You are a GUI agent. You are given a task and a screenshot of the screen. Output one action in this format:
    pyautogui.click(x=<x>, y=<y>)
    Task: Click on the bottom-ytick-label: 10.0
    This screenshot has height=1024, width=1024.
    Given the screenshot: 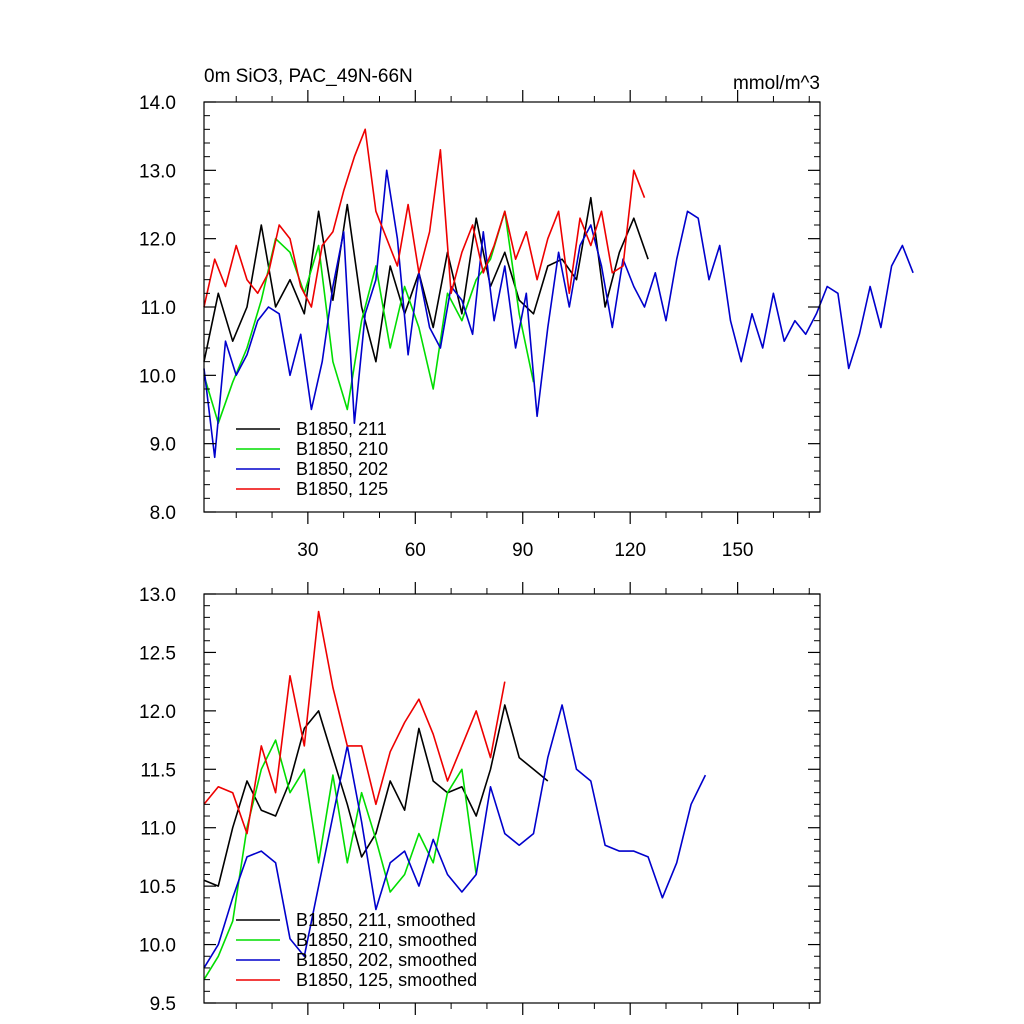 What is the action you would take?
    pyautogui.click(x=157, y=946)
    